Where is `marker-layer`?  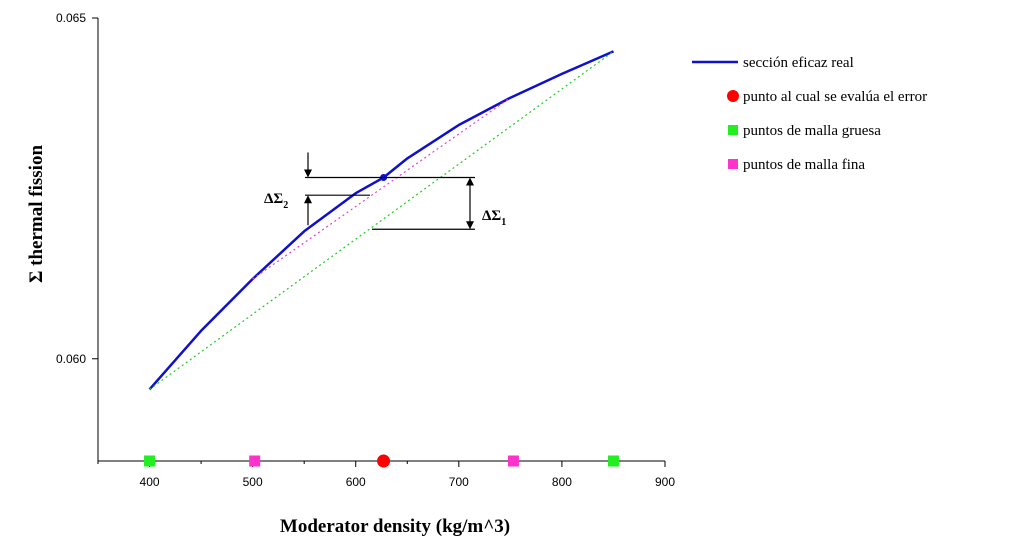
marker-layer is located at coordinates (381, 461).